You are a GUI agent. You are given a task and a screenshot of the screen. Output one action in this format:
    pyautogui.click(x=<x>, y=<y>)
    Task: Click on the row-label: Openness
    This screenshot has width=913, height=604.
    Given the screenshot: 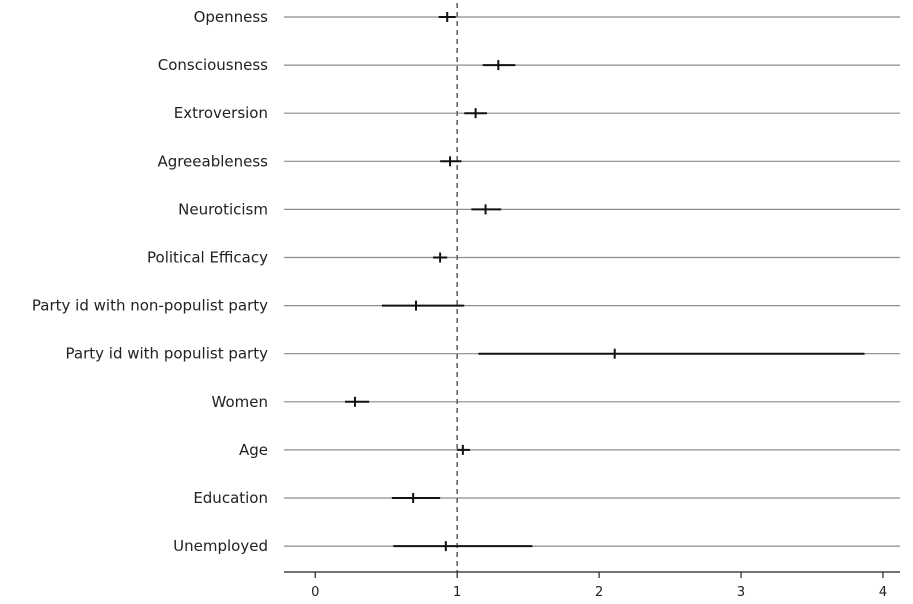 What is the action you would take?
    pyautogui.click(x=231, y=17)
    